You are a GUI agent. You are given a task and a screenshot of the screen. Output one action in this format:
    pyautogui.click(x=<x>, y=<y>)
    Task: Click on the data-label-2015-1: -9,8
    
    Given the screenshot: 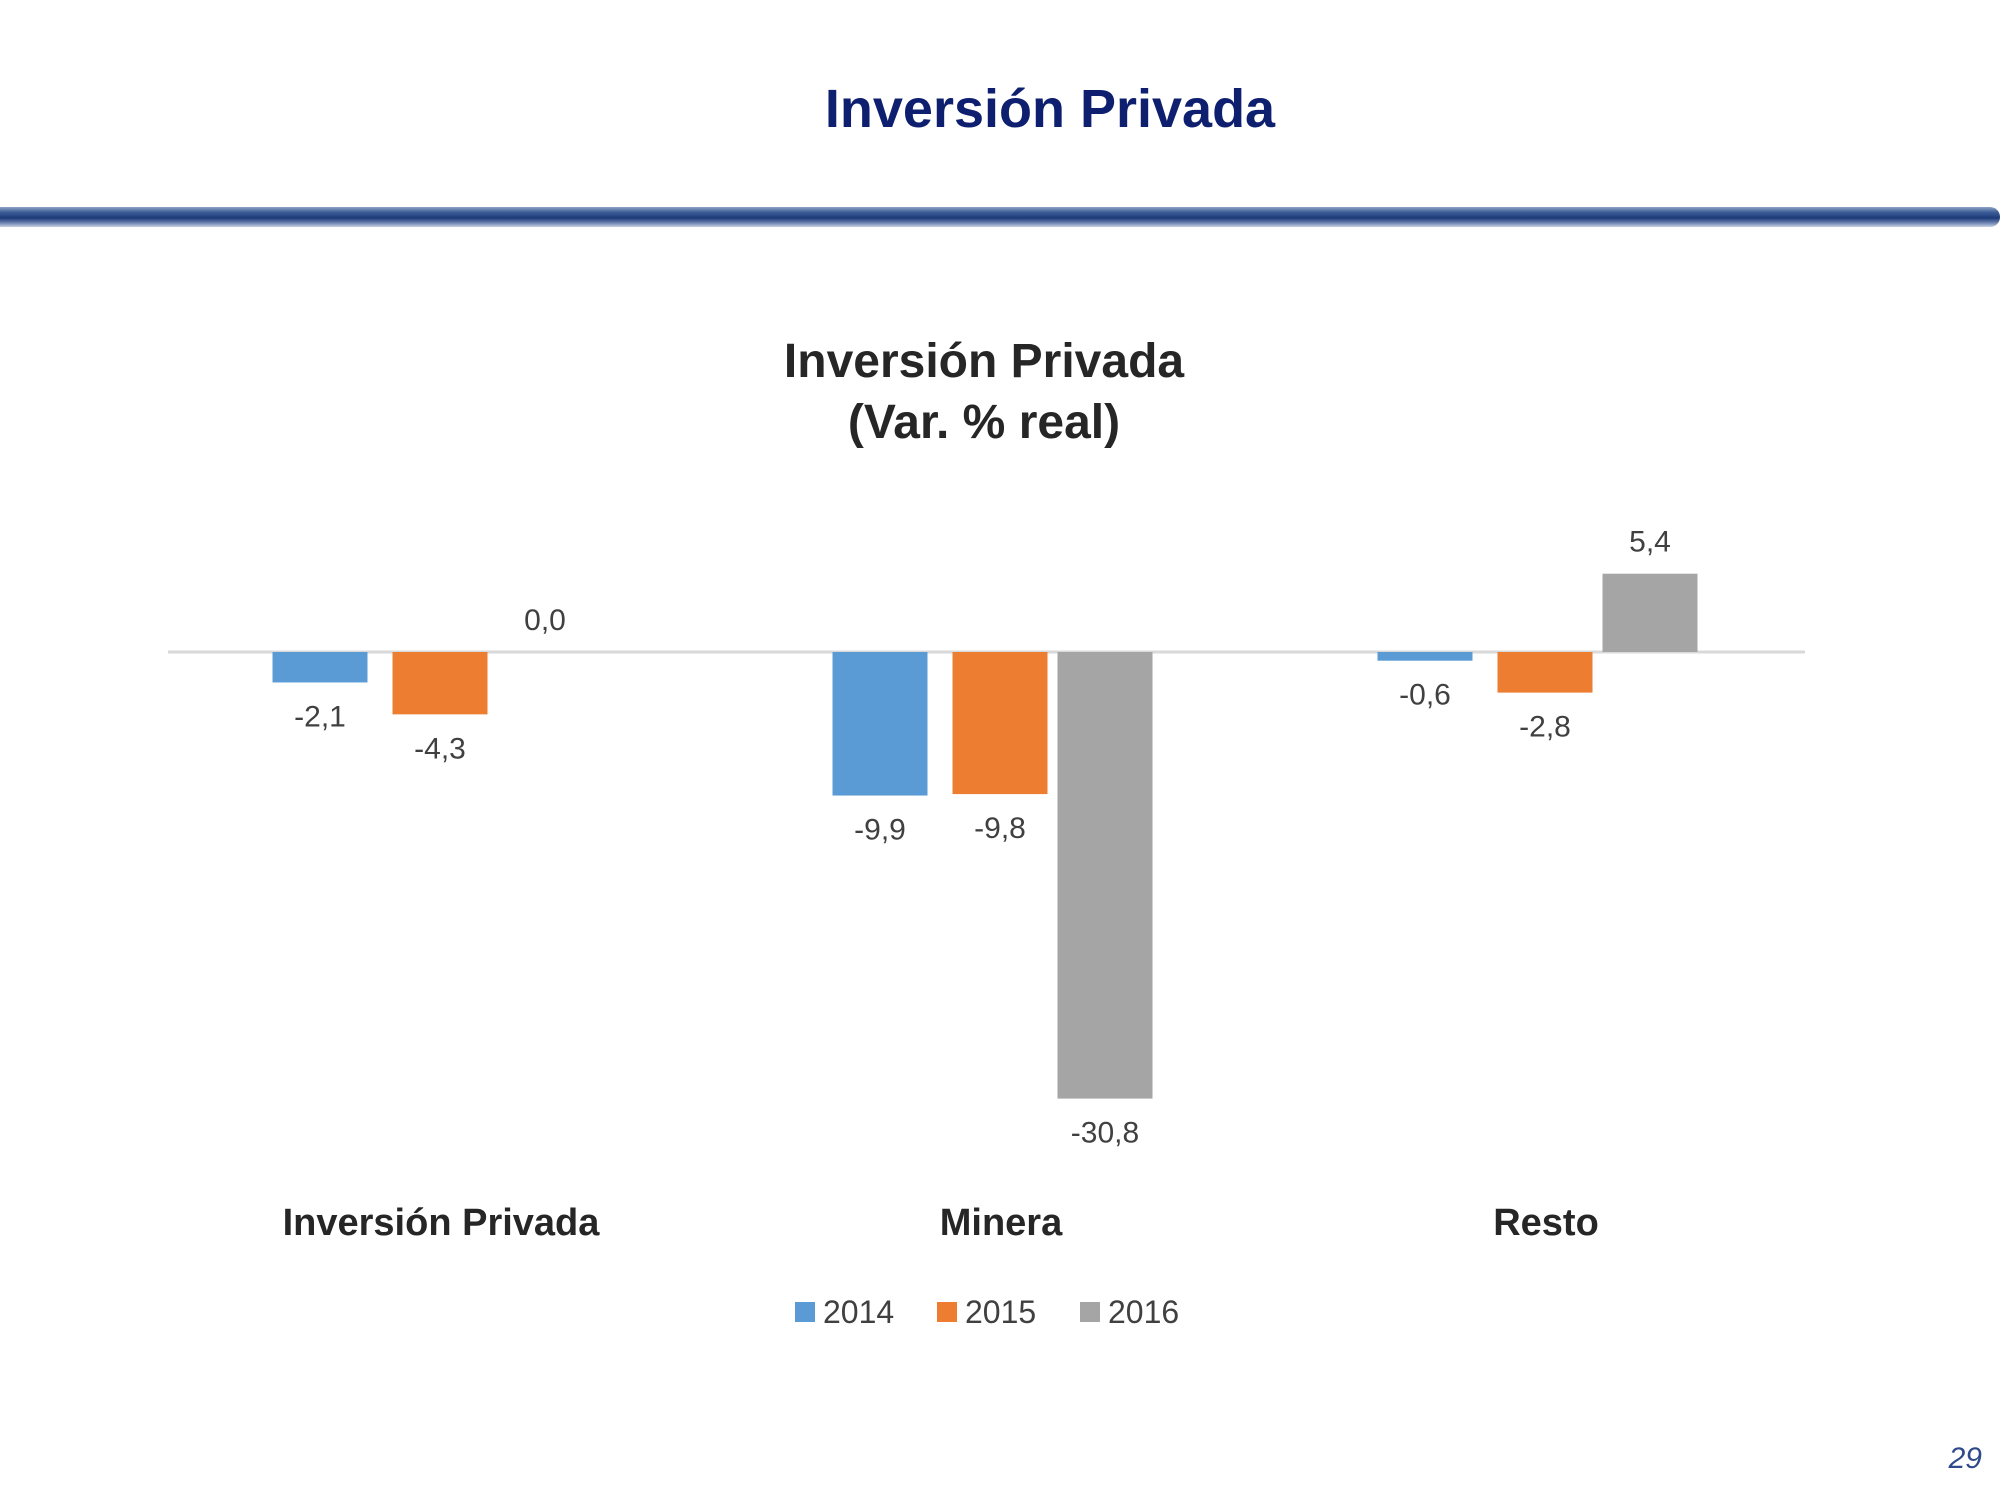 What is the action you would take?
    pyautogui.click(x=1000, y=828)
    